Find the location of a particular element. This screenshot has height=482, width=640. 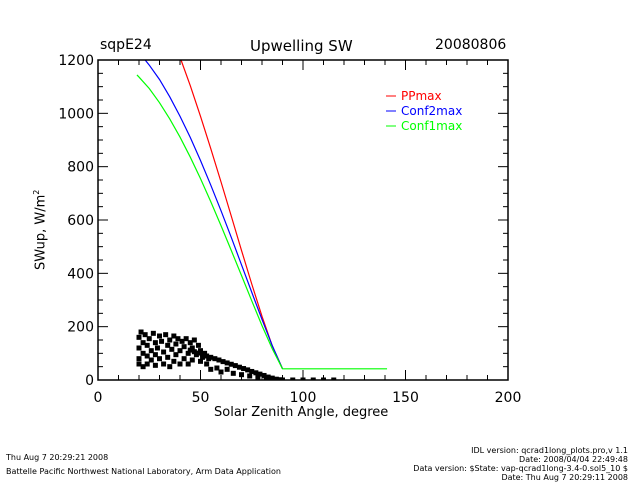

y-axis-label-text: SWup, W/m is located at coordinates (41, 232).